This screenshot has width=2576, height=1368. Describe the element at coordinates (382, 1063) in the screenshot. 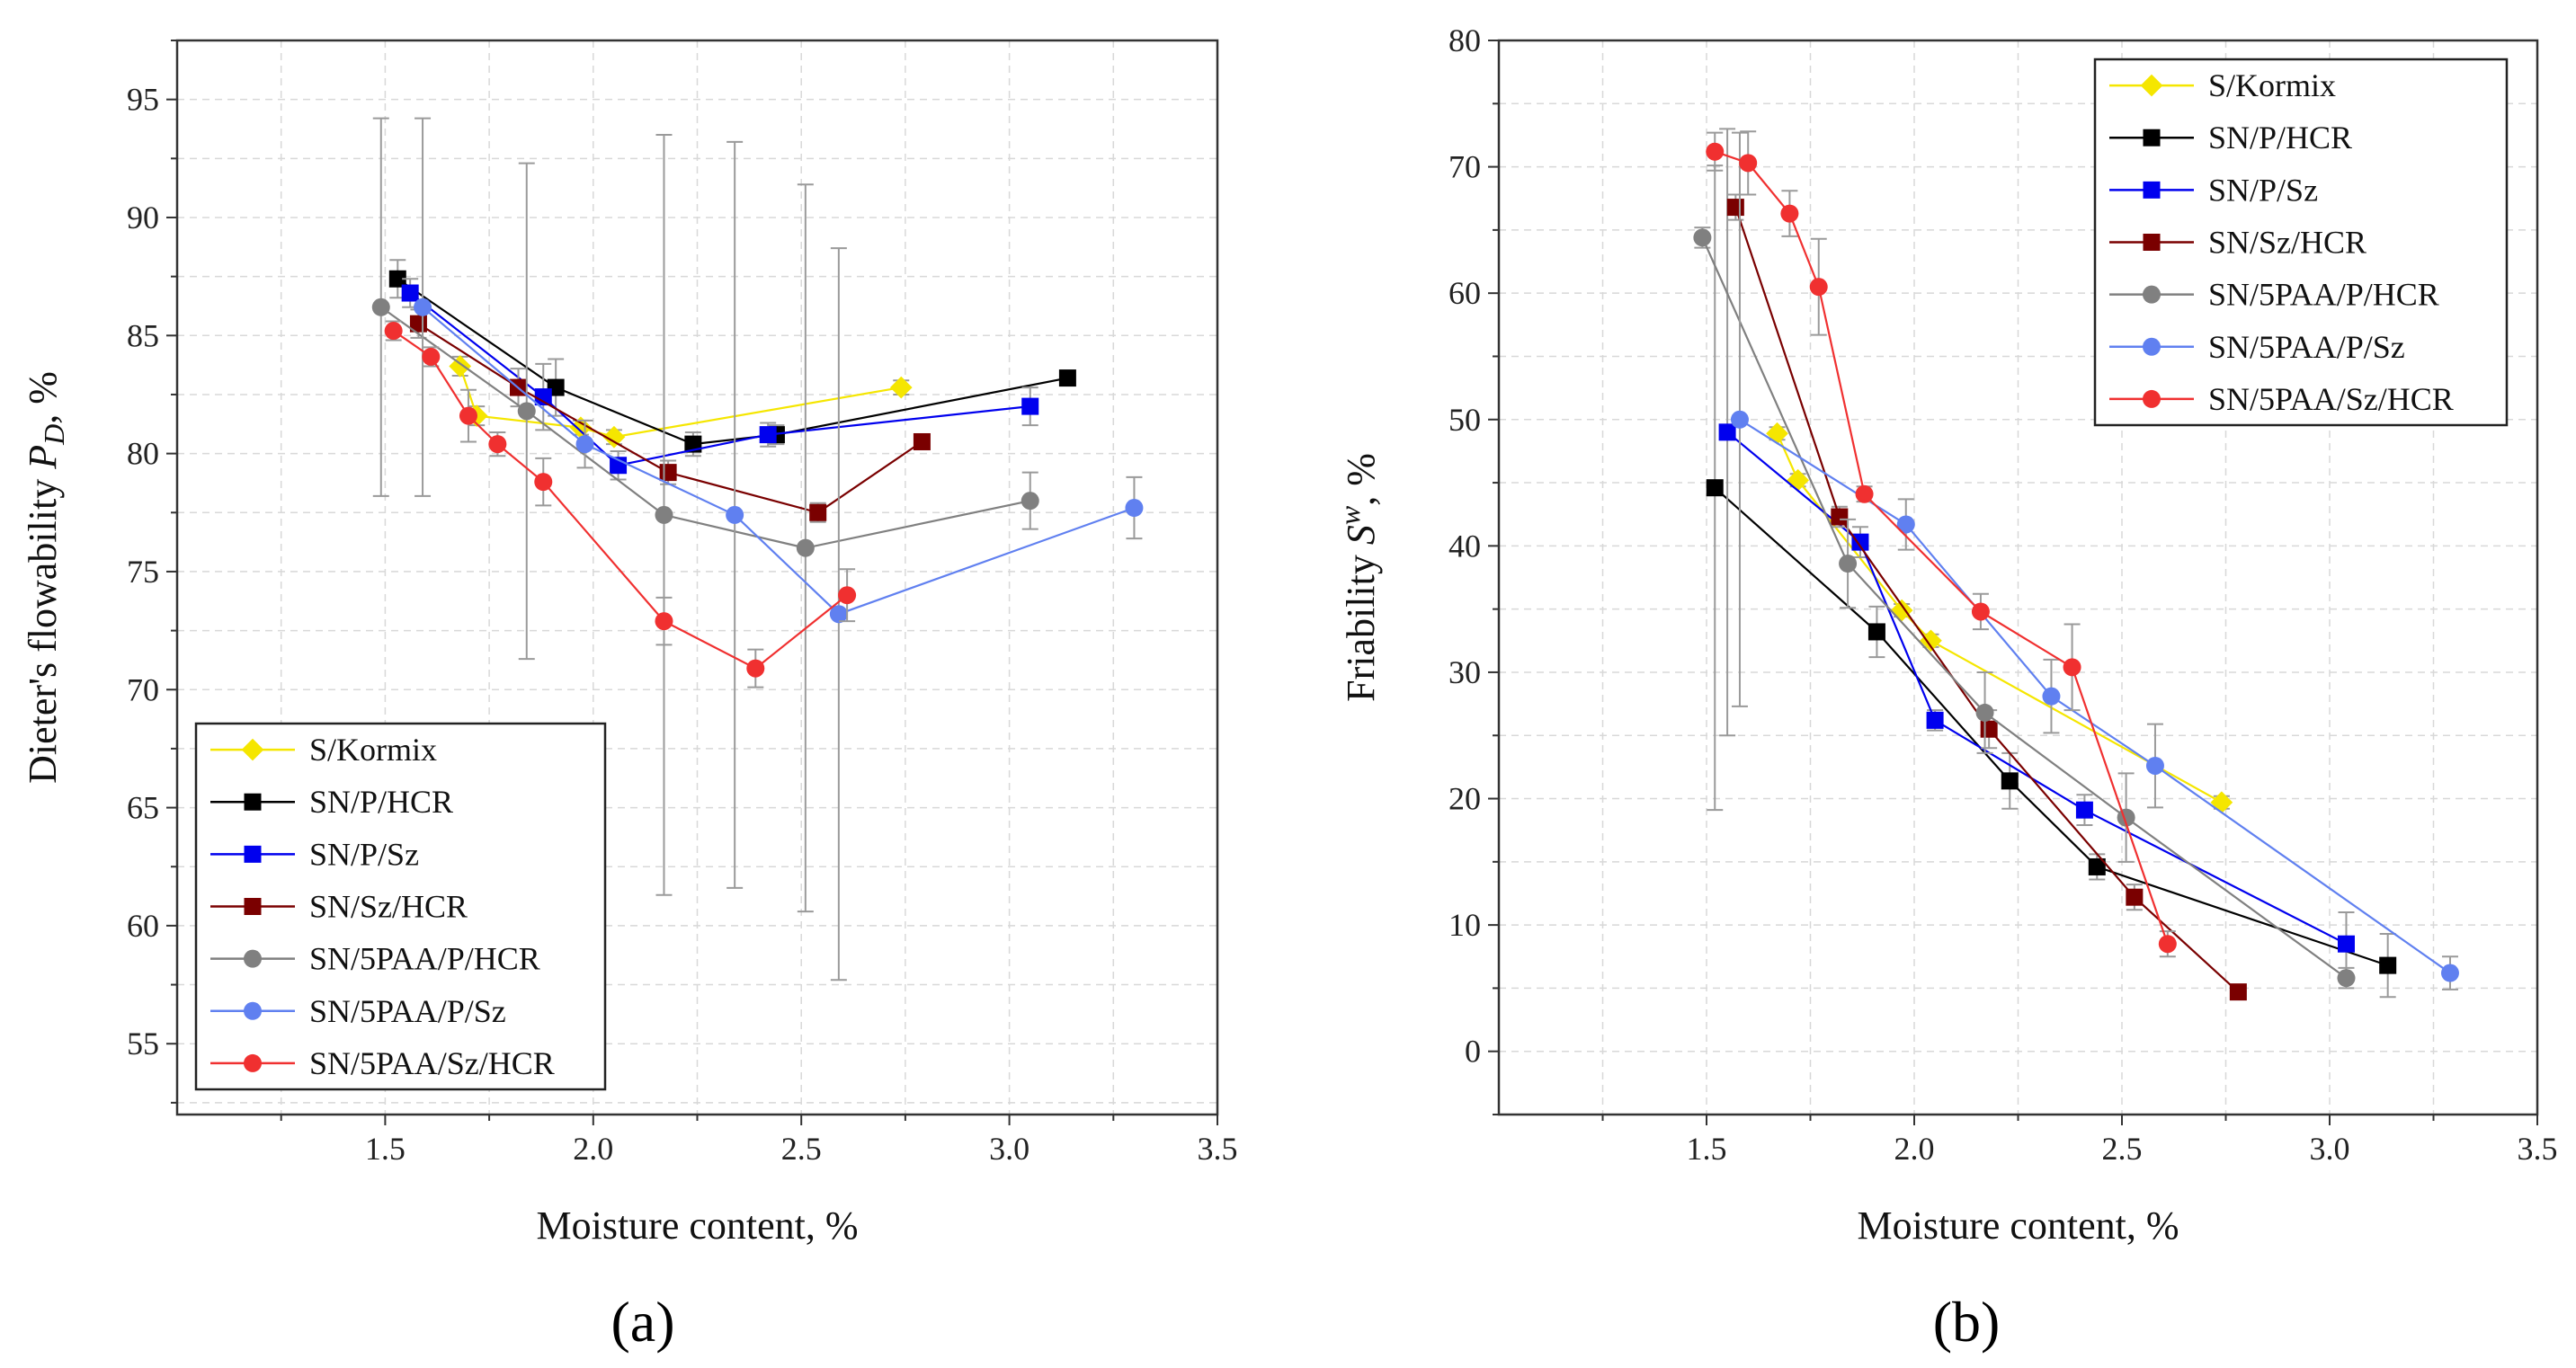

I see `legend-item-sn-5paa-sz-hcr: SN/5PAA/Sz/HCR` at that location.